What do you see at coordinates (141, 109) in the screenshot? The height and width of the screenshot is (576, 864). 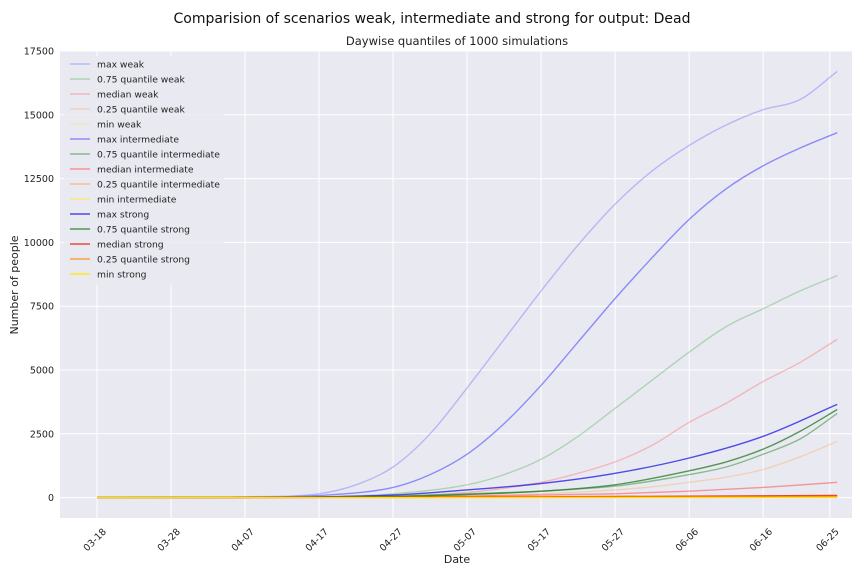 I see `legend-entry: 0.25 quantile weak` at bounding box center [141, 109].